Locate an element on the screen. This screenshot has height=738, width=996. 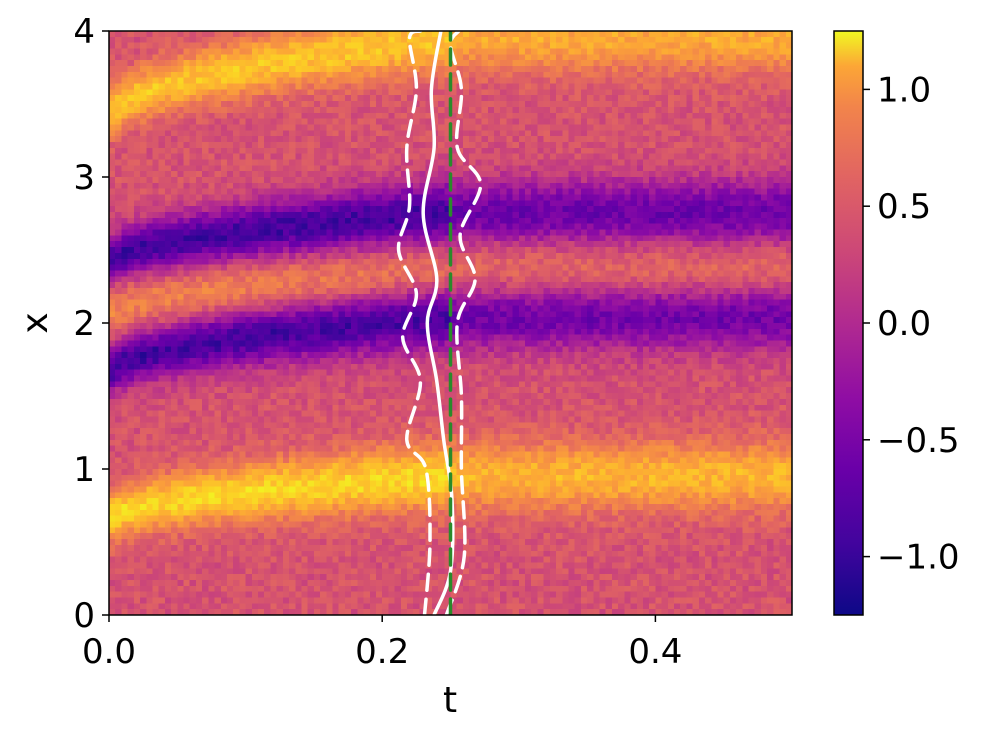
colorbar-gradient is located at coordinates (848, 323).